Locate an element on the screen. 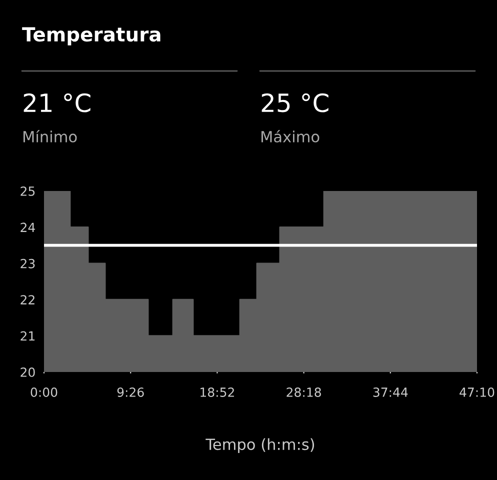 This screenshot has height=480, width=497. x-tick-label: 0:00 is located at coordinates (44, 392).